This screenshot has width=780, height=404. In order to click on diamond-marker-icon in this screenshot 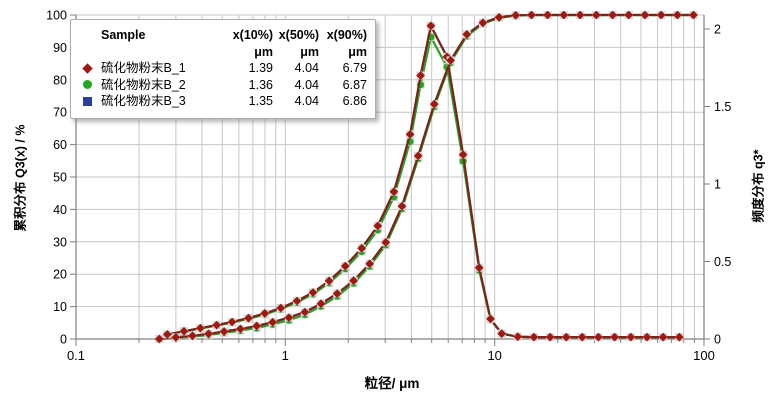, I will do `click(87, 68)`.